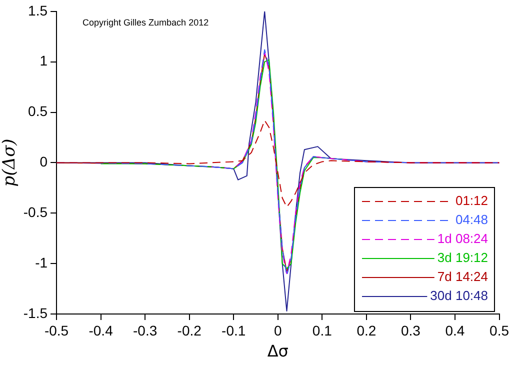 The image size is (512, 366). Describe the element at coordinates (278, 330) in the screenshot. I see `x-tick-label: 0` at that location.